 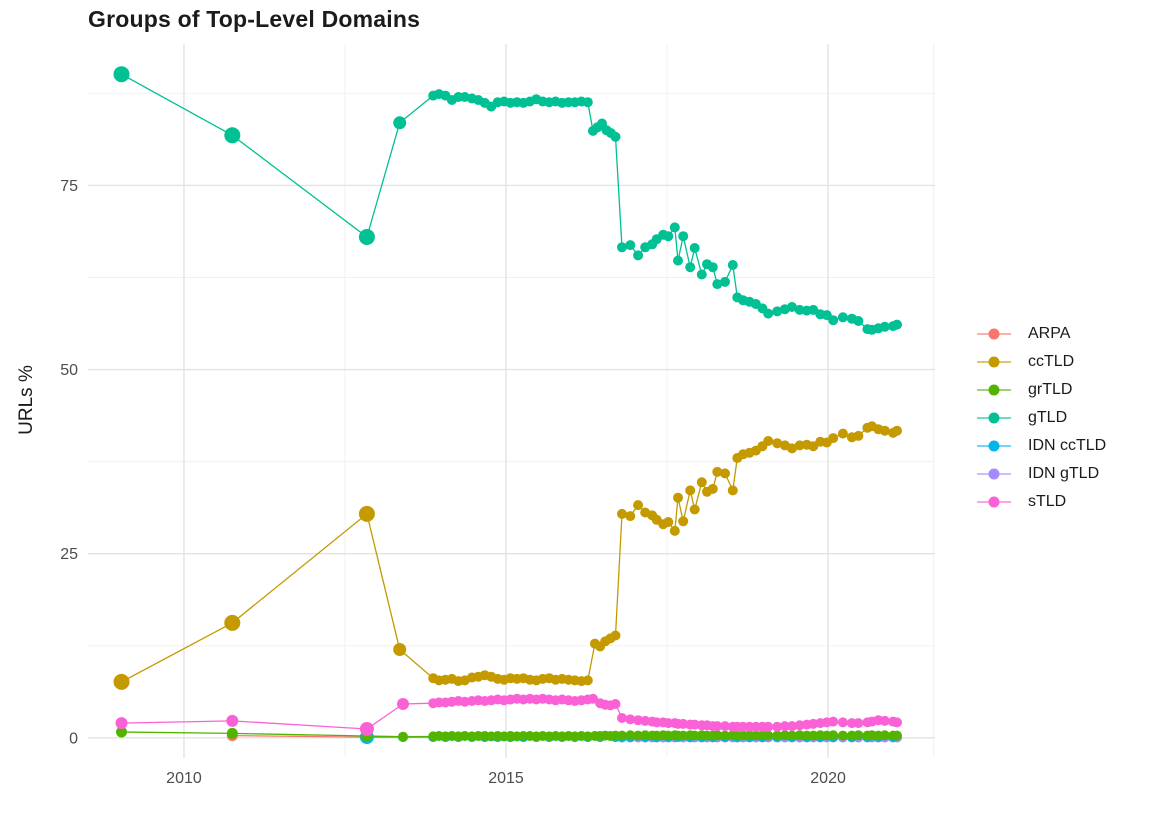 I want to click on legend-item-stld: sTLD, so click(x=1041, y=502).